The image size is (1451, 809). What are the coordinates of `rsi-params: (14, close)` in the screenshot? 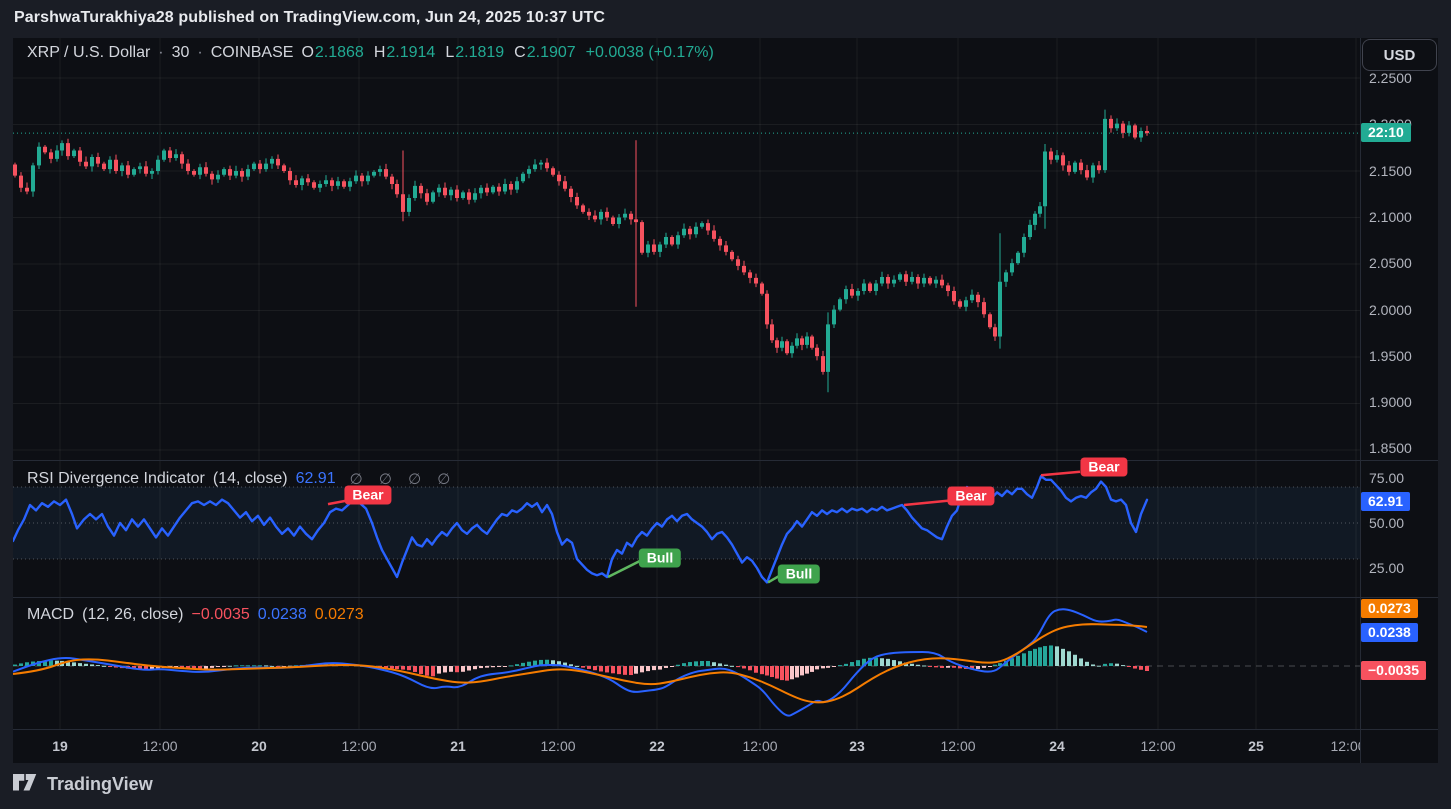 It's located at (250, 478).